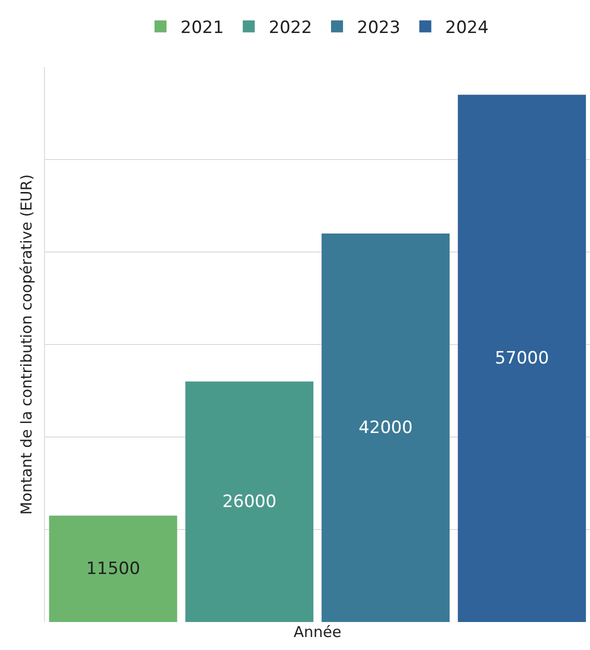 Image resolution: width=590 pixels, height=650 pixels. Describe the element at coordinates (249, 502) in the screenshot. I see `data-label: 26000` at that location.